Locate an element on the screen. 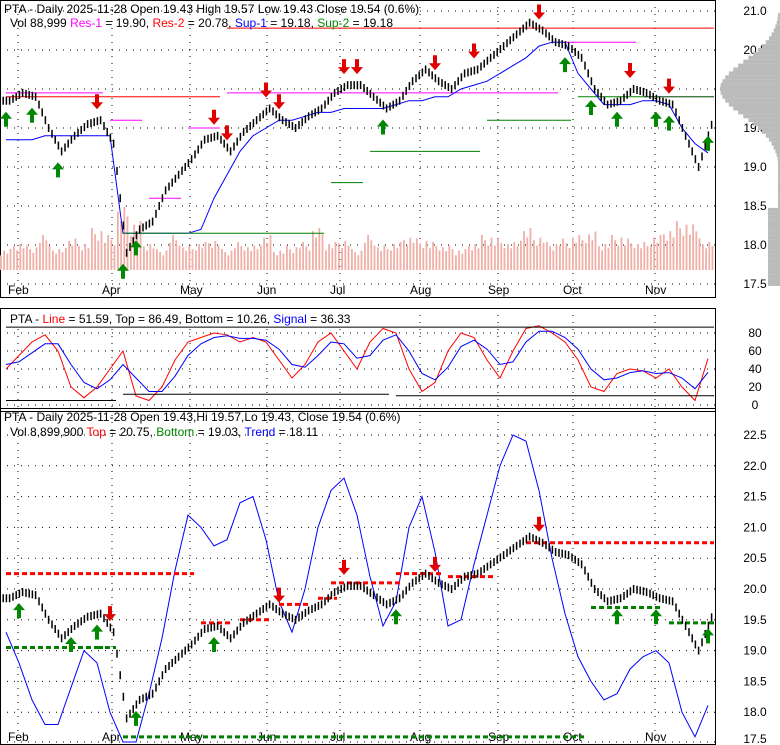  x-tick-label: Feb is located at coordinates (18, 290).